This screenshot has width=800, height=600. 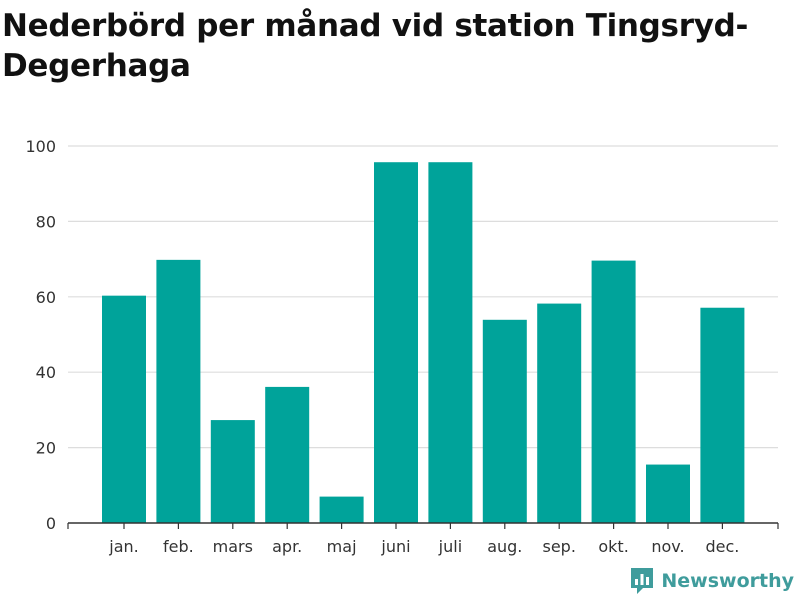 What do you see at coordinates (722, 546) in the screenshot?
I see `x-tick-label: dec.` at bounding box center [722, 546].